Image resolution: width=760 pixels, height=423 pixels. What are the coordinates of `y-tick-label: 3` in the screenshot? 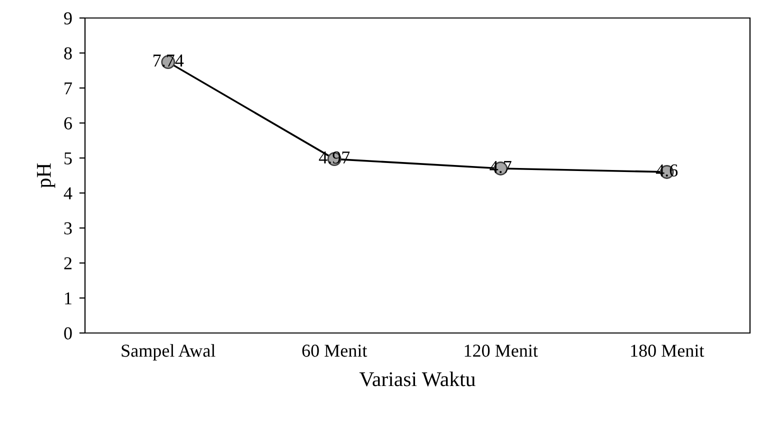 It's located at (68, 228).